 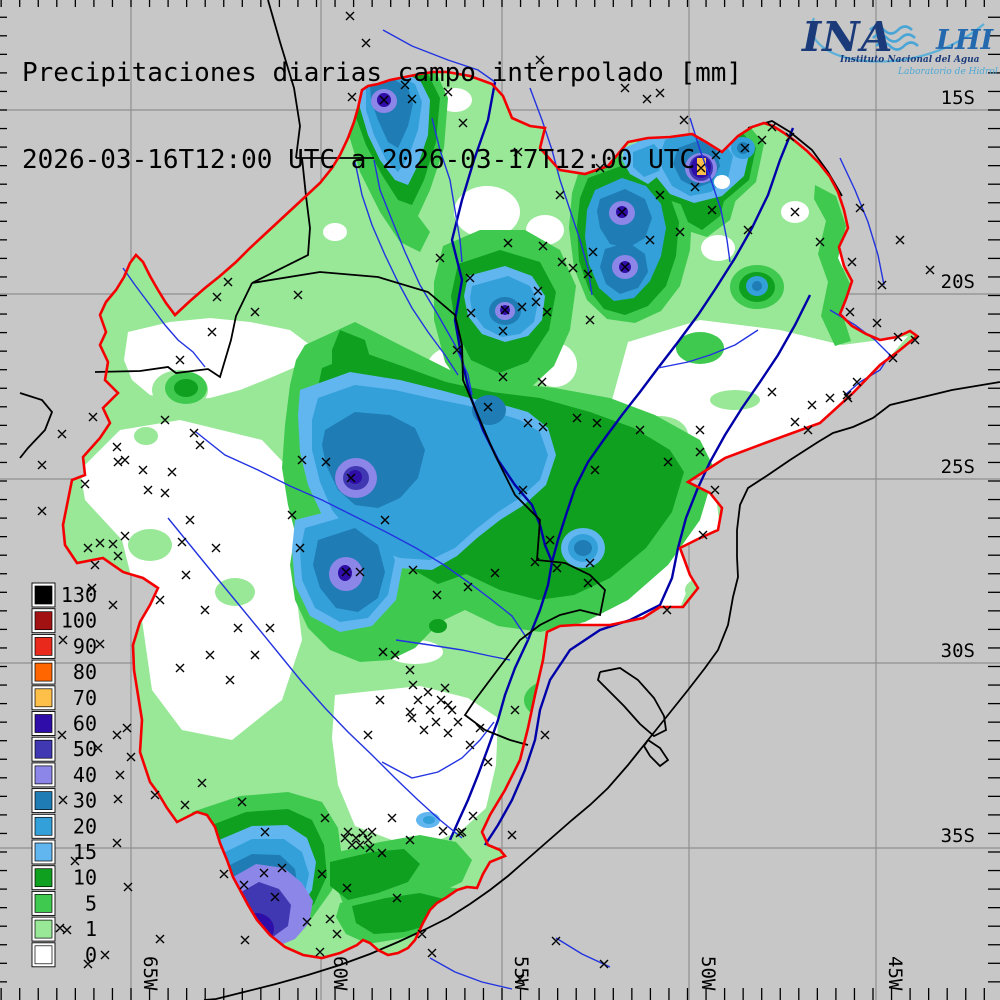 I want to click on lat-label: 20S, so click(x=958, y=282).